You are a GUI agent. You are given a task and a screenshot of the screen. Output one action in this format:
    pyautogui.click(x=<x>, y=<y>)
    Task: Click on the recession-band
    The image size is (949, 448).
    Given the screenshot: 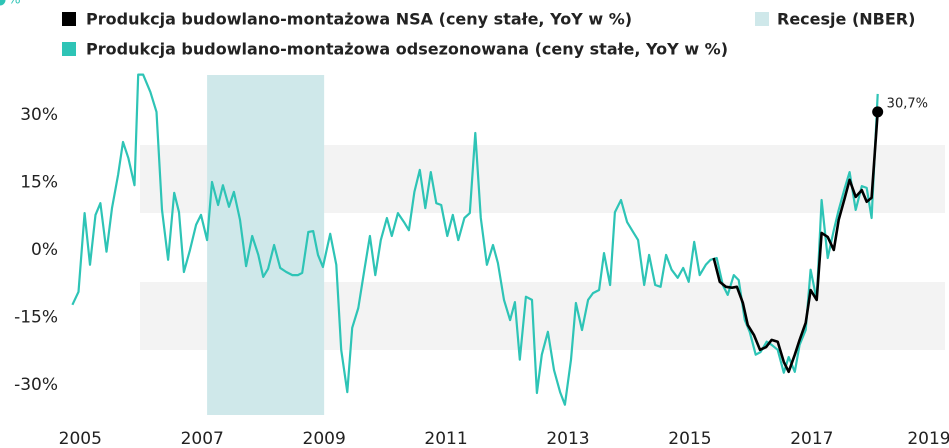 What is the action you would take?
    pyautogui.click(x=266, y=245)
    